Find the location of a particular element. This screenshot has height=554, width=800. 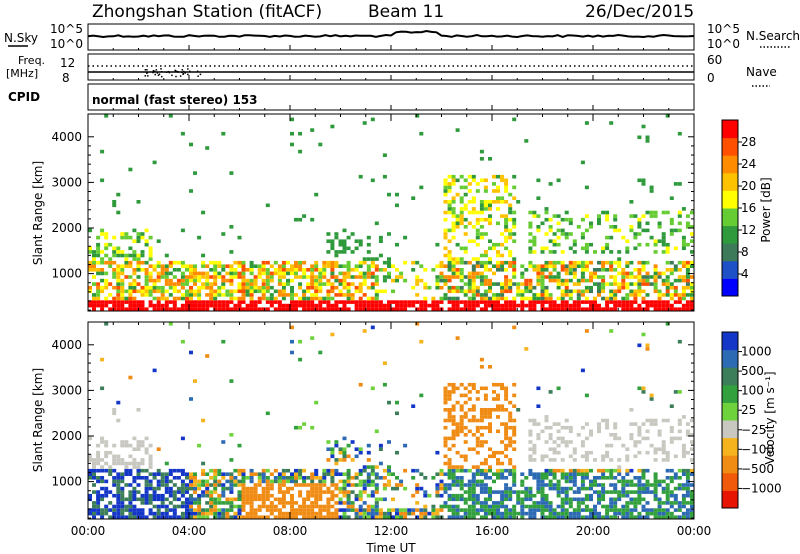

nave-point is located at coordinates (200, 74).